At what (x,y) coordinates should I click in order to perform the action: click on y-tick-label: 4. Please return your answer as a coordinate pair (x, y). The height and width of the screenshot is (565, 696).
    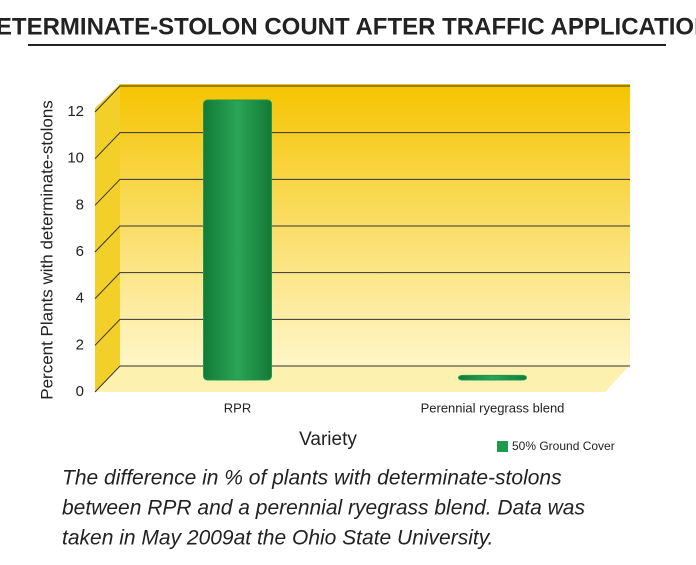
    Looking at the image, I should click on (80, 298).